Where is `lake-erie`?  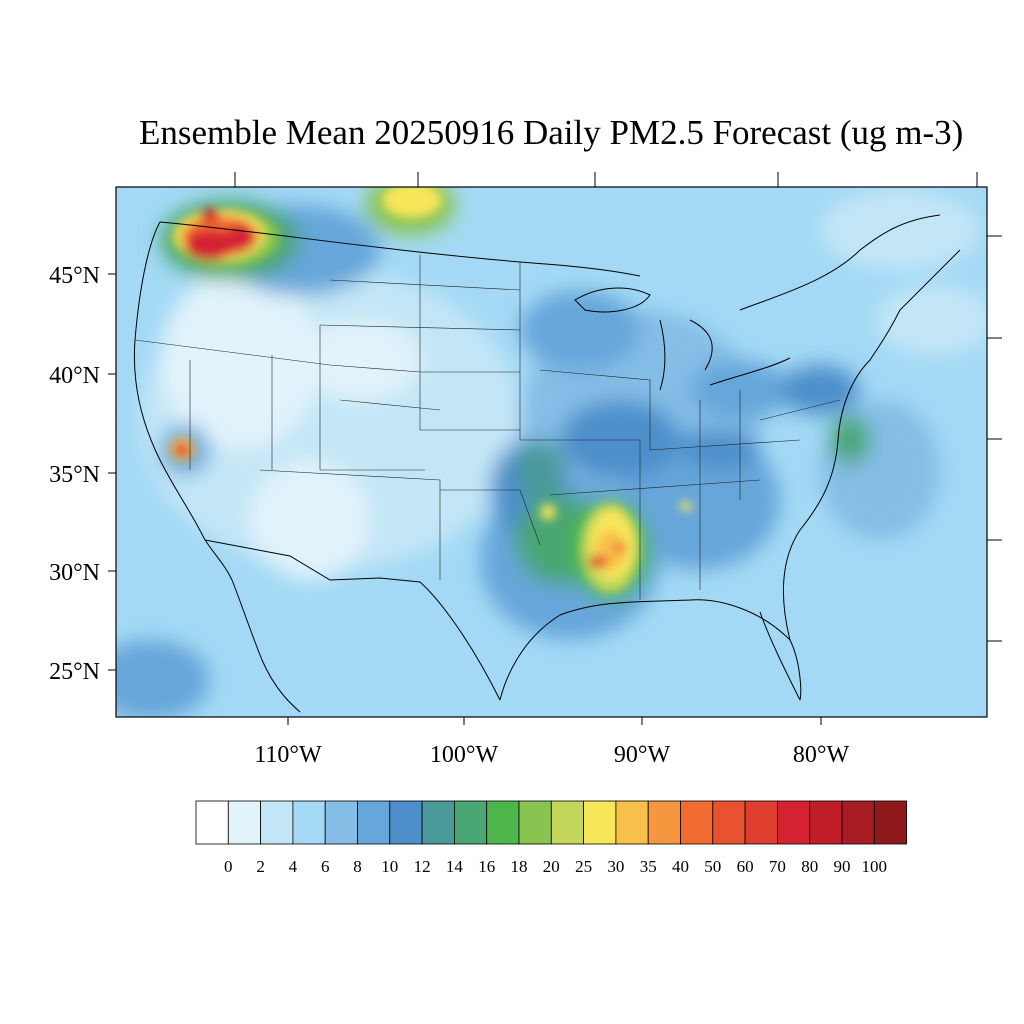 lake-erie is located at coordinates (750, 371).